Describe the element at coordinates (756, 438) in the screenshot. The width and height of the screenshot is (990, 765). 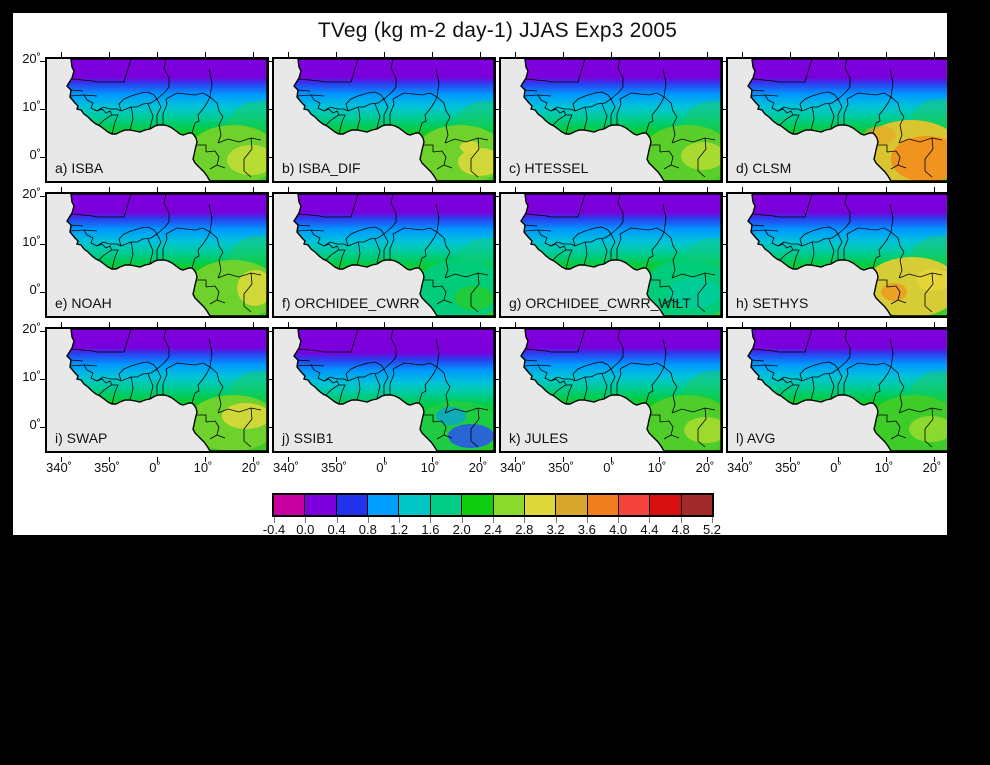
I see `panel-label-l: l) AVG` at that location.